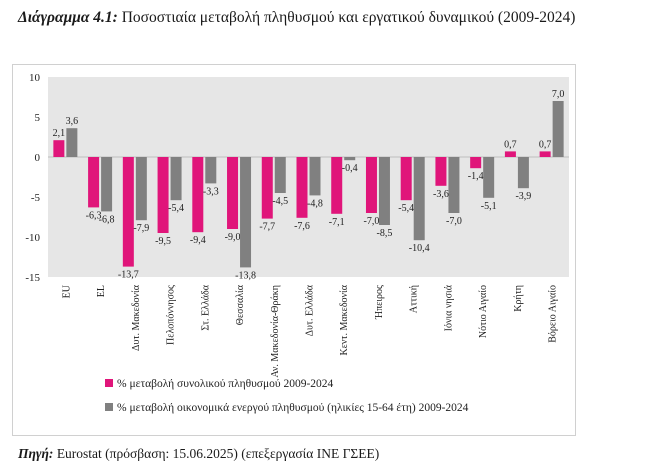  Describe the element at coordinates (302, 226) in the screenshot. I see `data-label: -7,6` at that location.